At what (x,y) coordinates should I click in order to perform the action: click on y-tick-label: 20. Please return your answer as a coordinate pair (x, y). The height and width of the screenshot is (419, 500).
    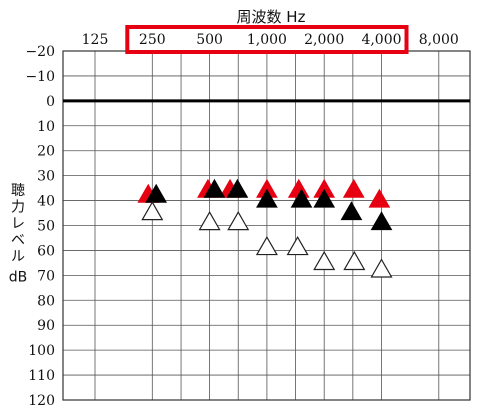
    Looking at the image, I should click on (46, 152).